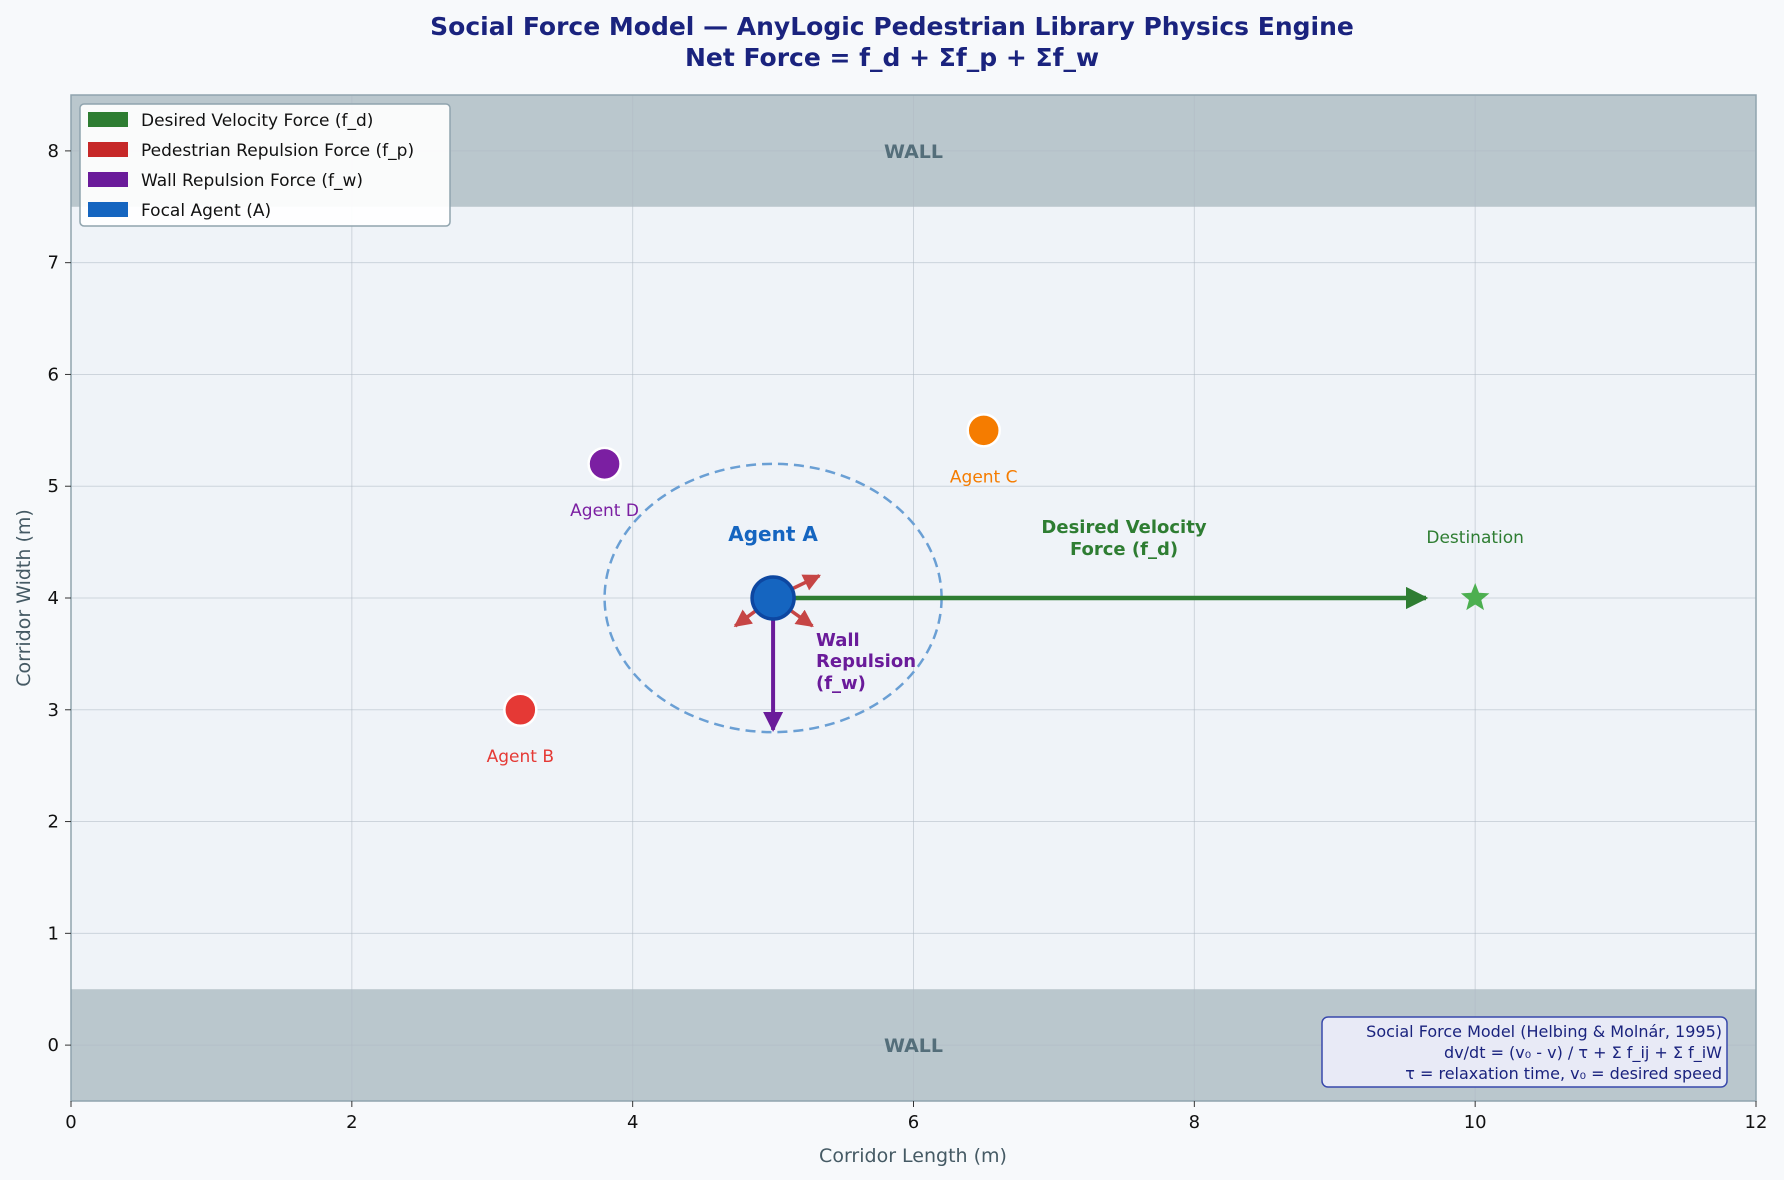 The height and width of the screenshot is (1180, 1784). I want to click on legend-label-wall: Wall Repulsion Force (f_w), so click(252, 181).